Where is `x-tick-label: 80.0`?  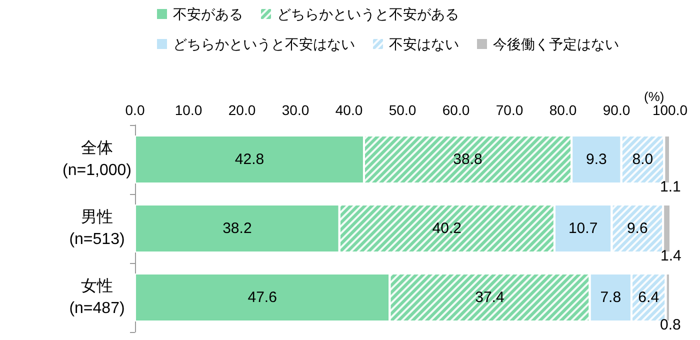
x-tick-label: 80.0 is located at coordinates (563, 110).